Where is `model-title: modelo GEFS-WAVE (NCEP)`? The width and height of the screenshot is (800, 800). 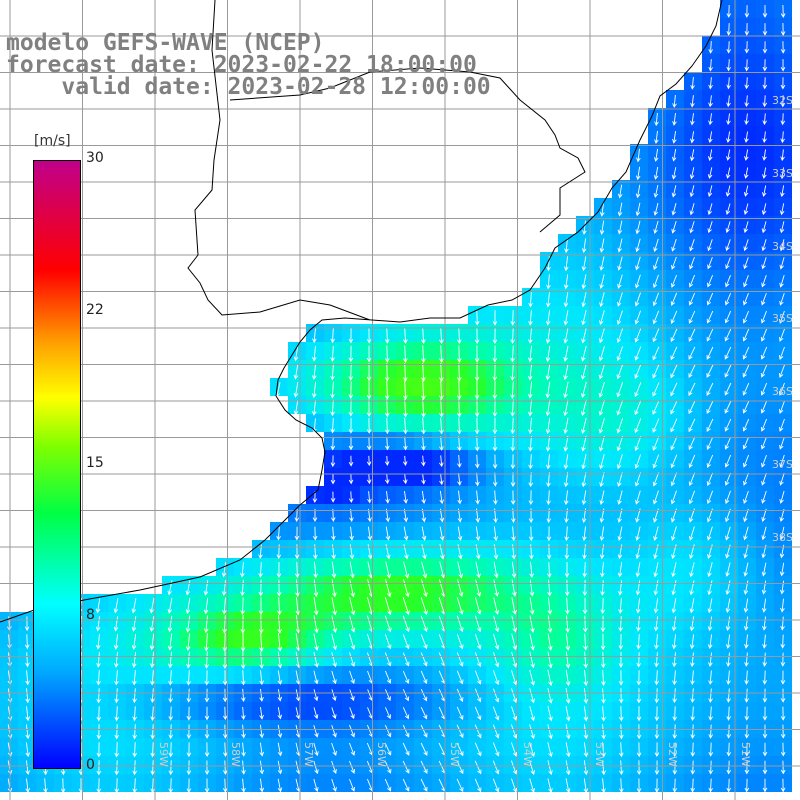
model-title: modelo GEFS-WAVE (NCEP) is located at coordinates (165, 43).